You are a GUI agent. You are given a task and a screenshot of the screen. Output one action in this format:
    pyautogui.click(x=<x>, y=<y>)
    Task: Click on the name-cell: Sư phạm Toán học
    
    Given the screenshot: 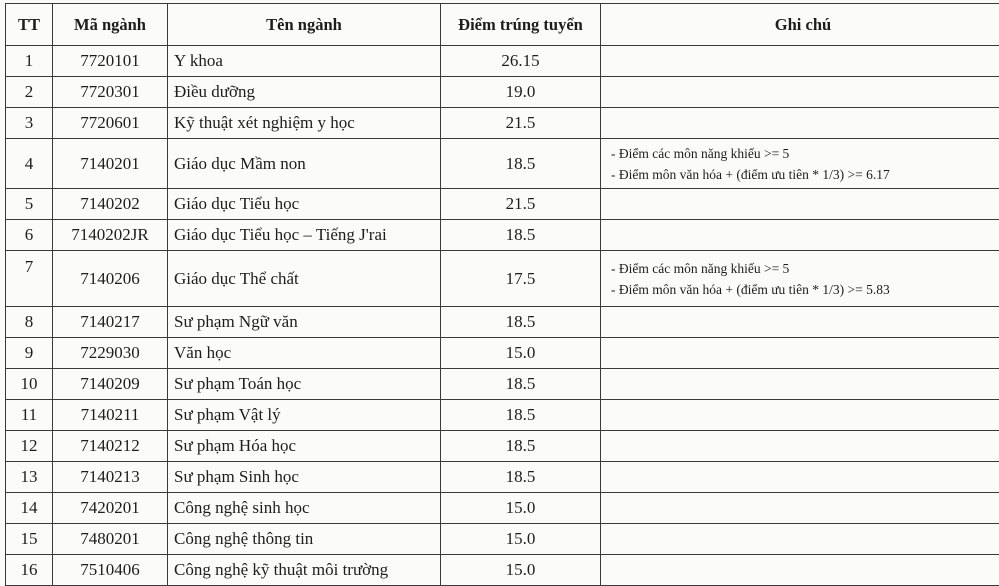 What is the action you would take?
    pyautogui.click(x=304, y=384)
    